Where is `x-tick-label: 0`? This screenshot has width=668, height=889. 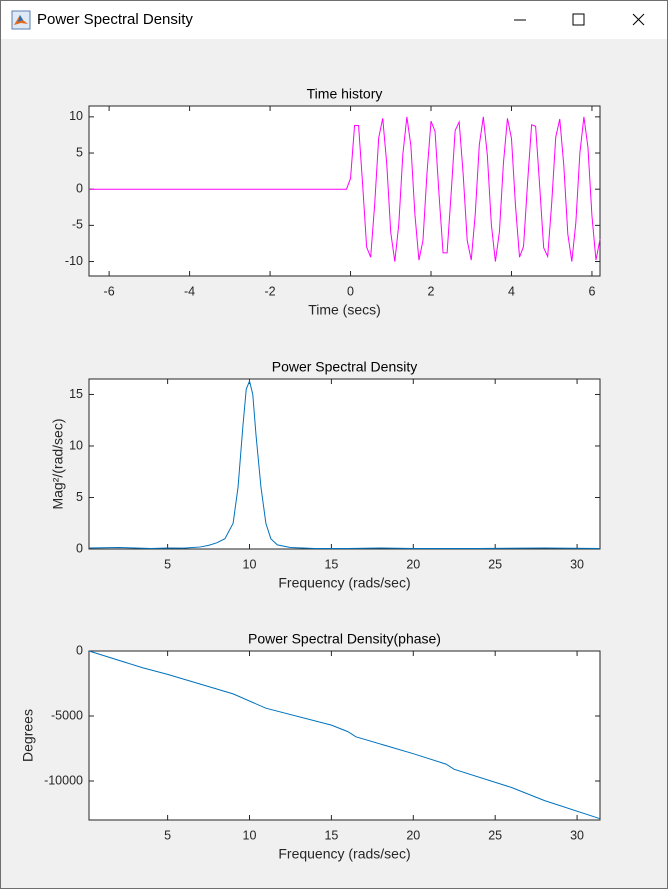
x-tick-label: 0 is located at coordinates (350, 291).